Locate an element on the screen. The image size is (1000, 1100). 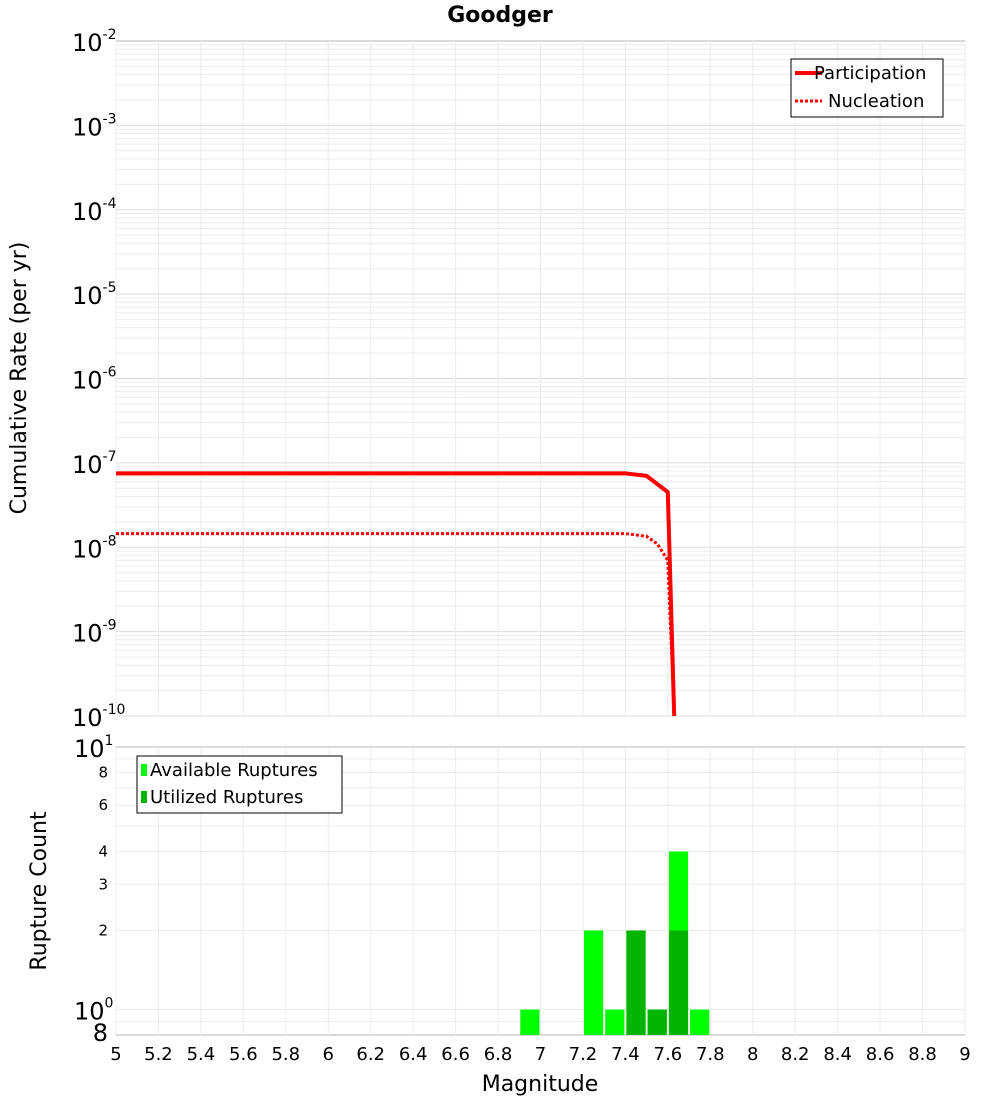
legend-swatch-utilized-ruptures is located at coordinates (144, 797).